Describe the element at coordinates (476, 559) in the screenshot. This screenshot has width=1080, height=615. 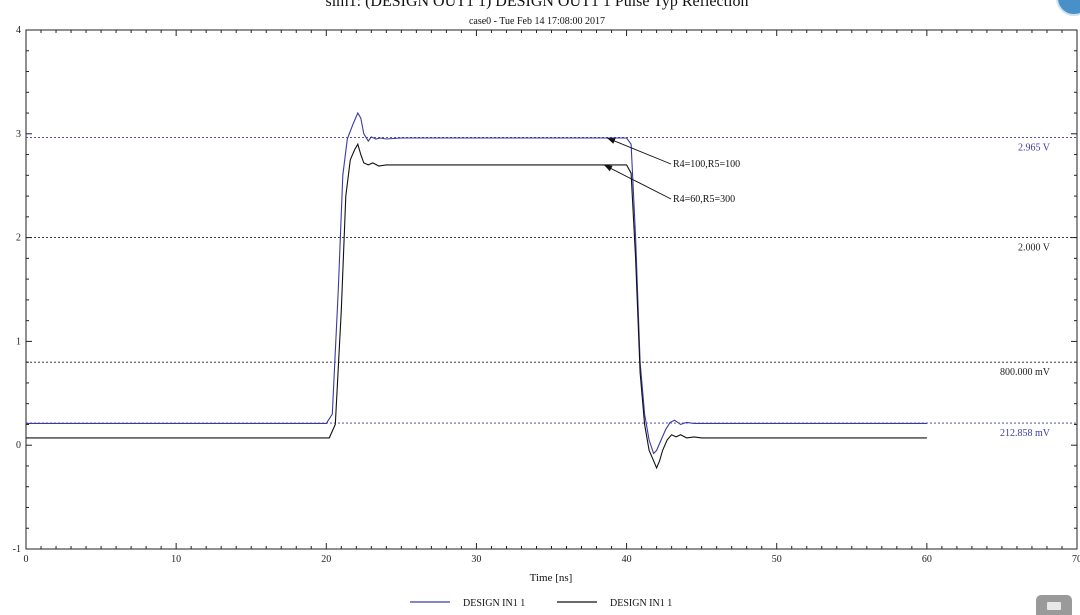
I see `x-tick-label: 30` at that location.